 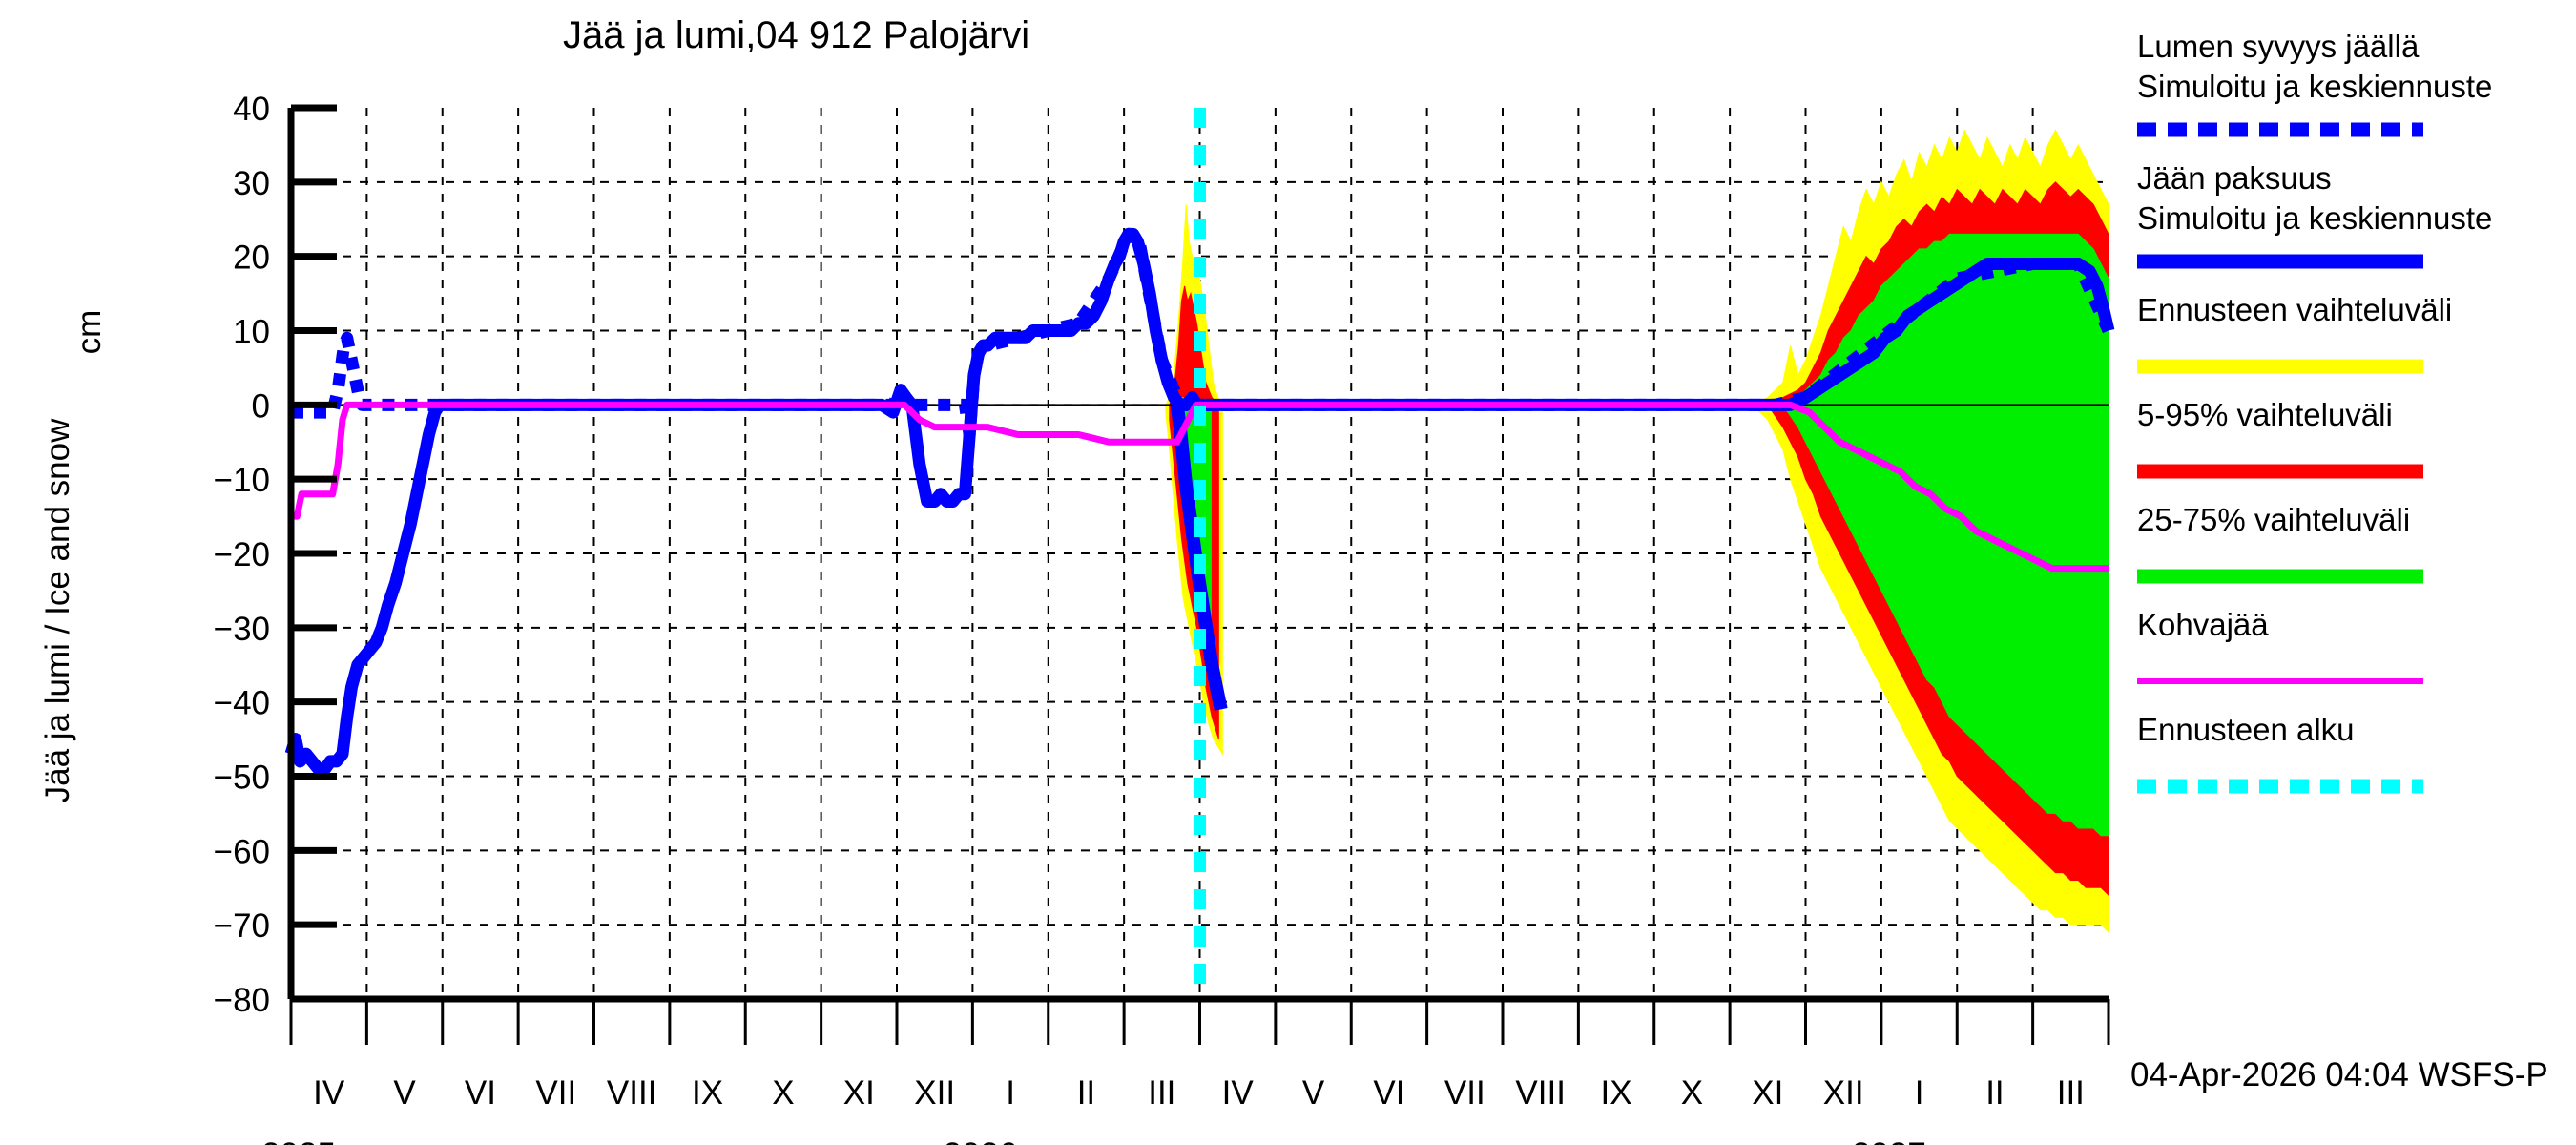 What do you see at coordinates (242, 1000) in the screenshot?
I see `svg-text: −80` at bounding box center [242, 1000].